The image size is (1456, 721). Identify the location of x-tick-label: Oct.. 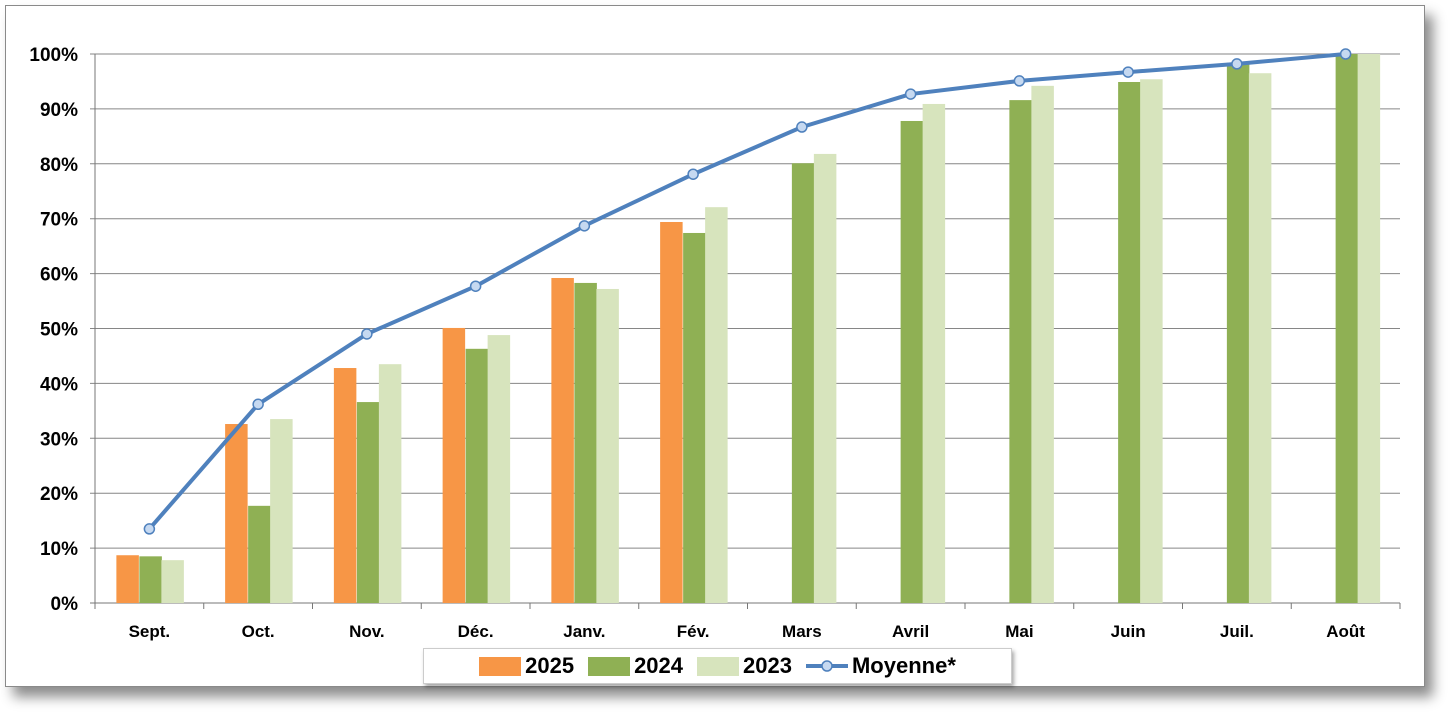
(258, 631).